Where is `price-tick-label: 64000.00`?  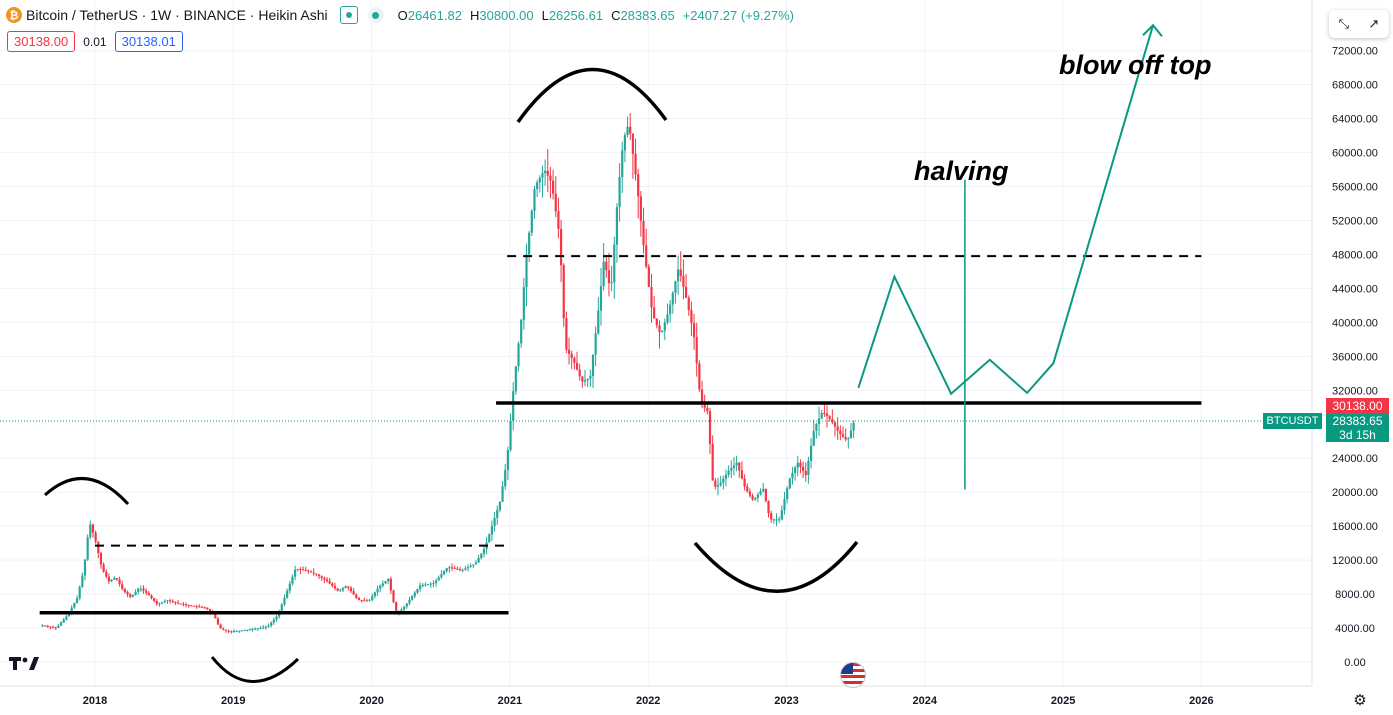
price-tick-label: 64000.00 is located at coordinates (1355, 120).